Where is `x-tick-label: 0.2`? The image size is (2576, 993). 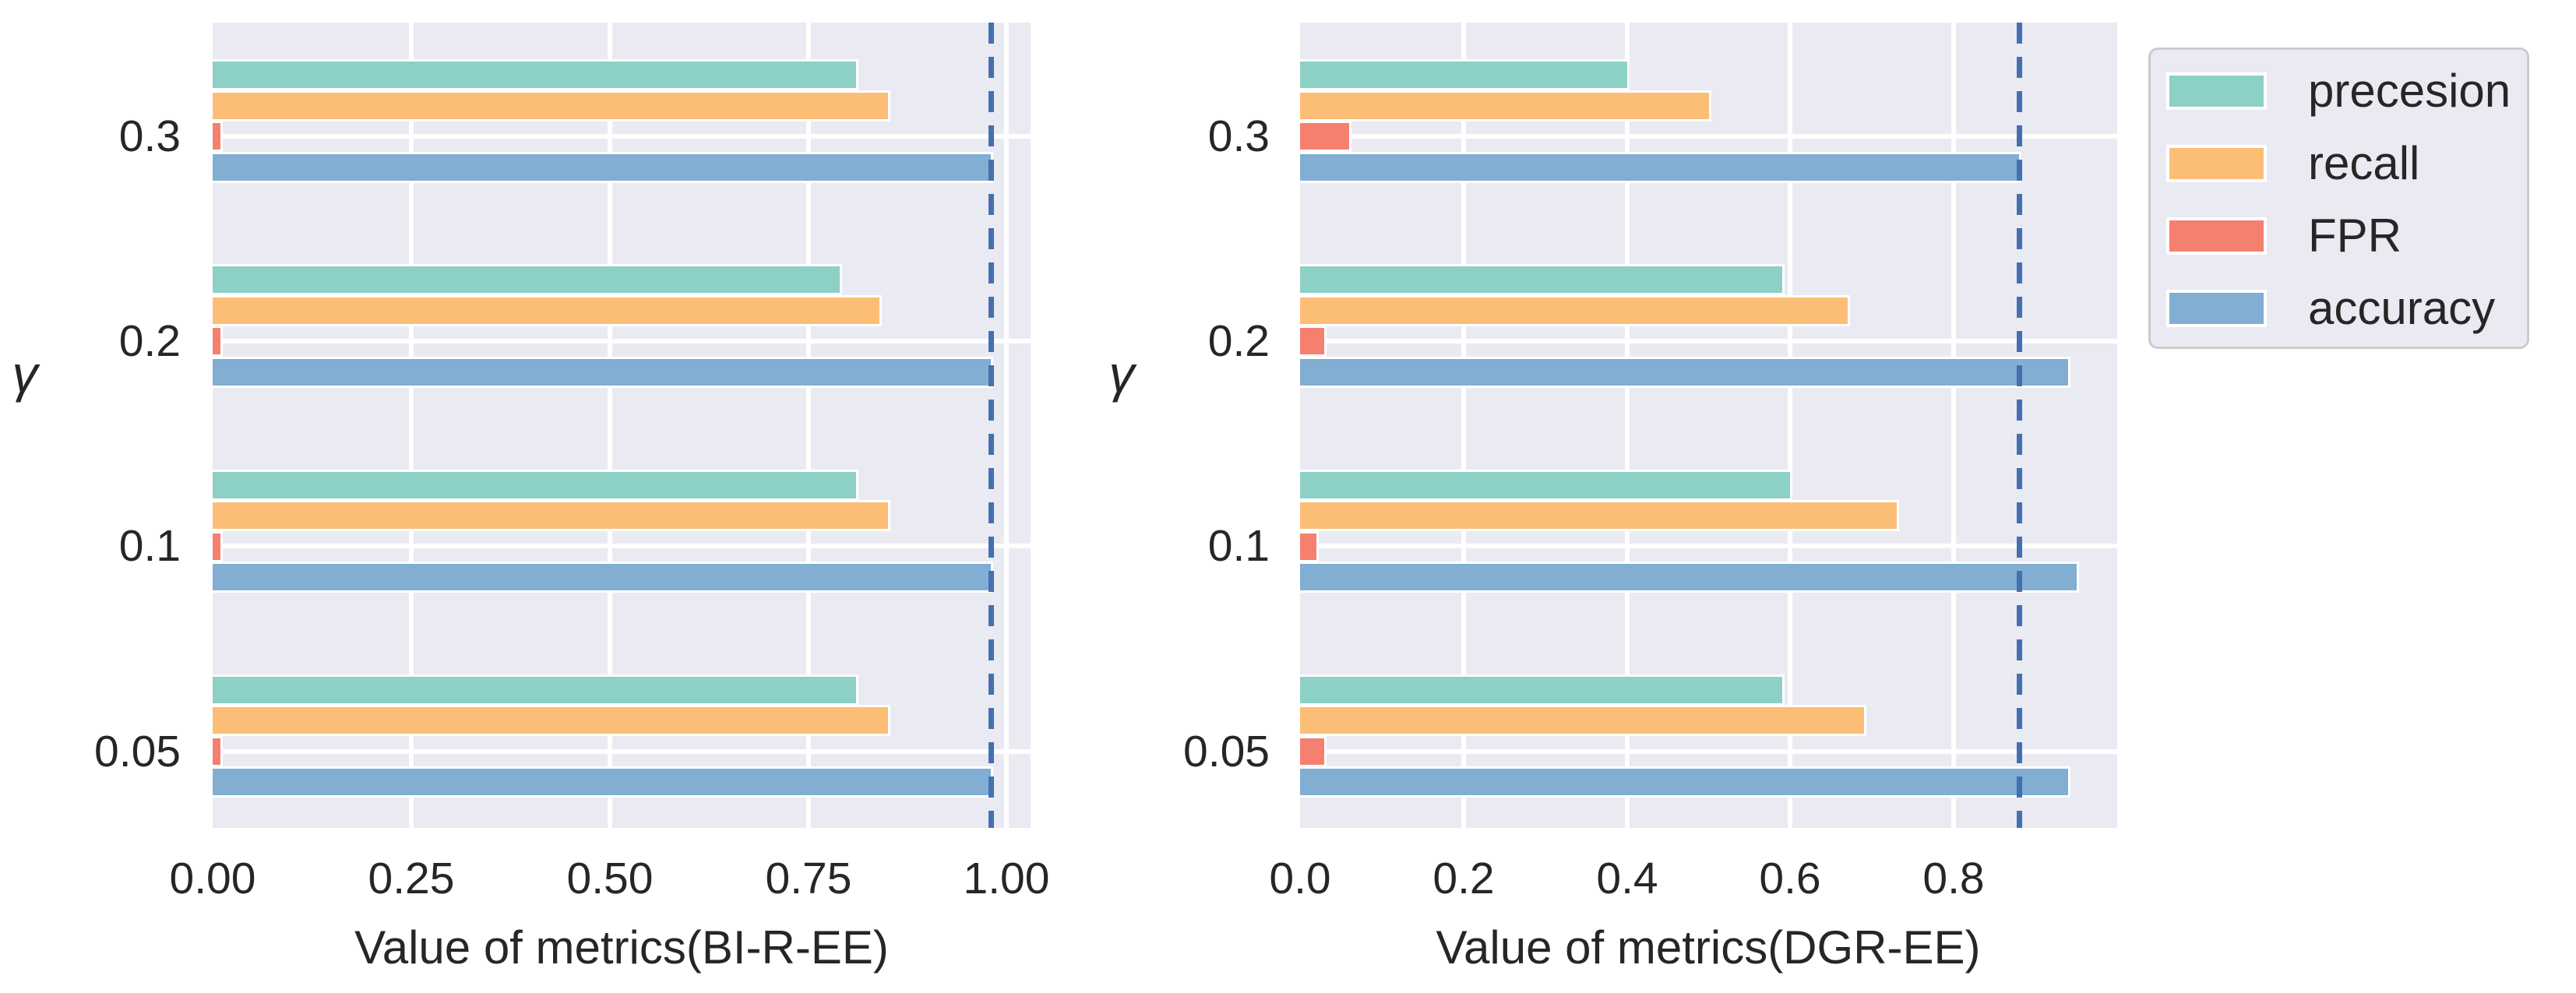
x-tick-label: 0.2 is located at coordinates (1463, 878).